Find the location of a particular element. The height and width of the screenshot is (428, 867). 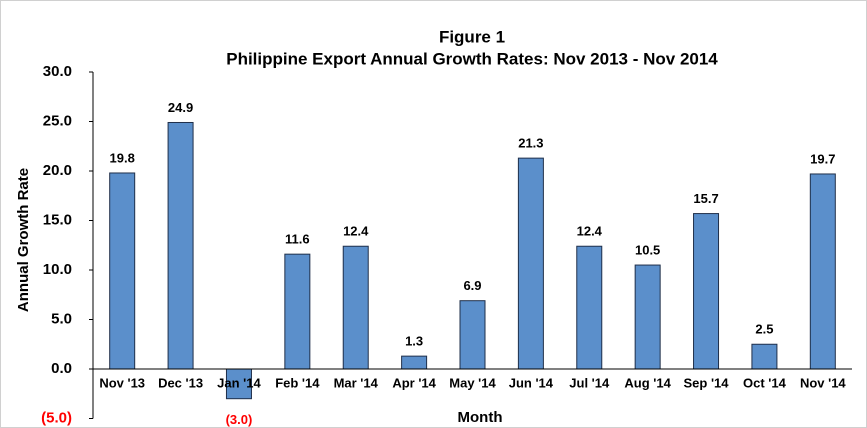

data-label: 15.7 is located at coordinates (705, 198).